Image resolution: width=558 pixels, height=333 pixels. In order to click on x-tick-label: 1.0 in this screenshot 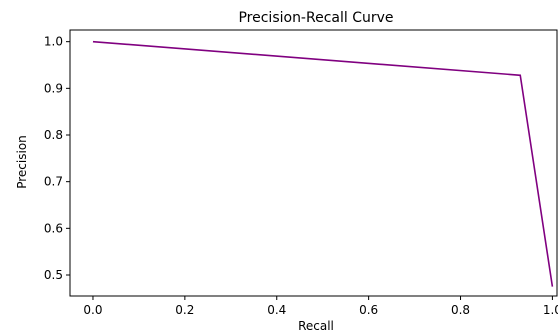, I will do `click(550, 310)`.